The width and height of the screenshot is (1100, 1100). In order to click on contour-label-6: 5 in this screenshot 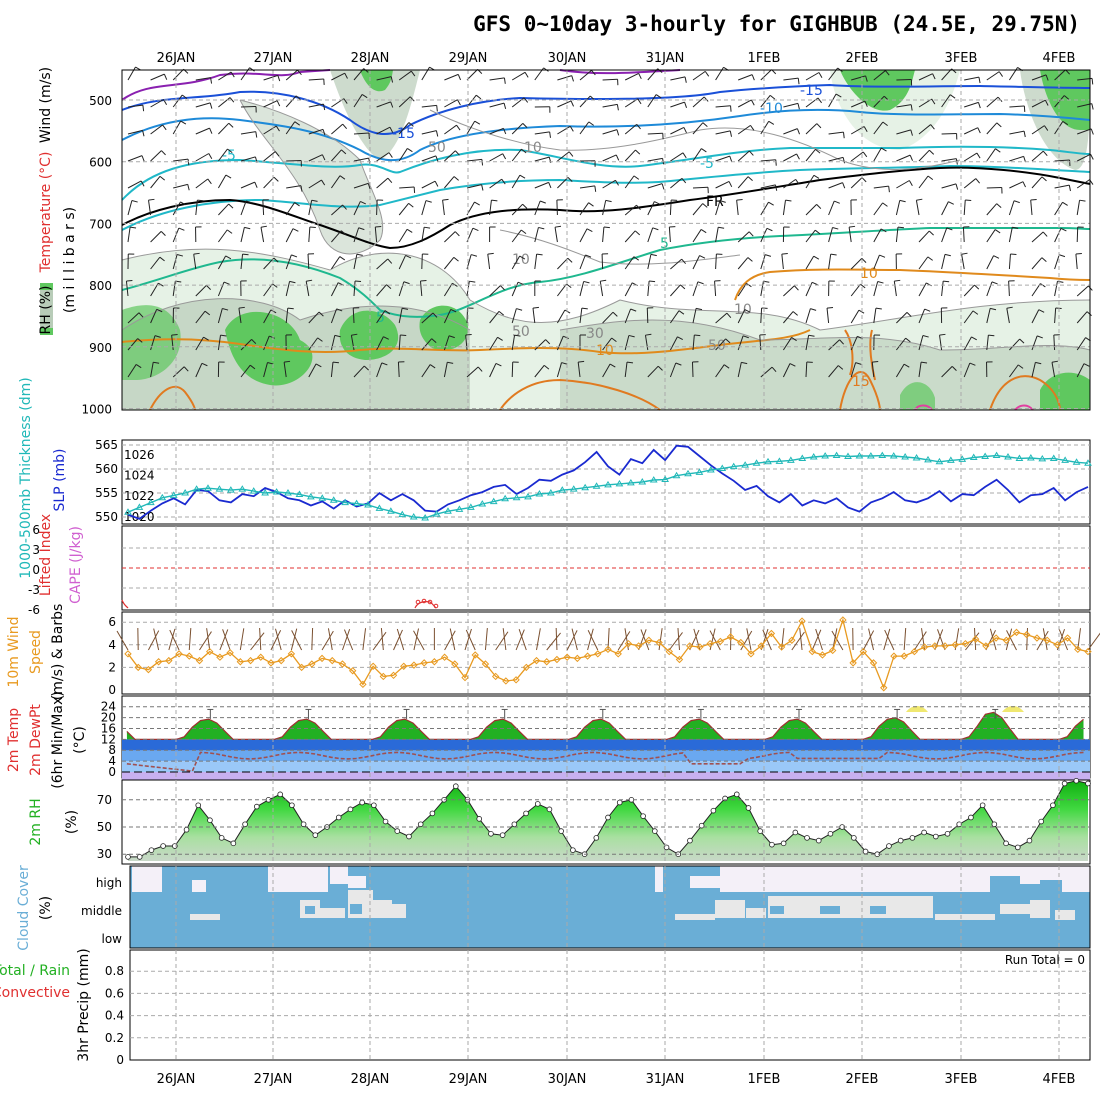, I will do `click(664, 244)`.